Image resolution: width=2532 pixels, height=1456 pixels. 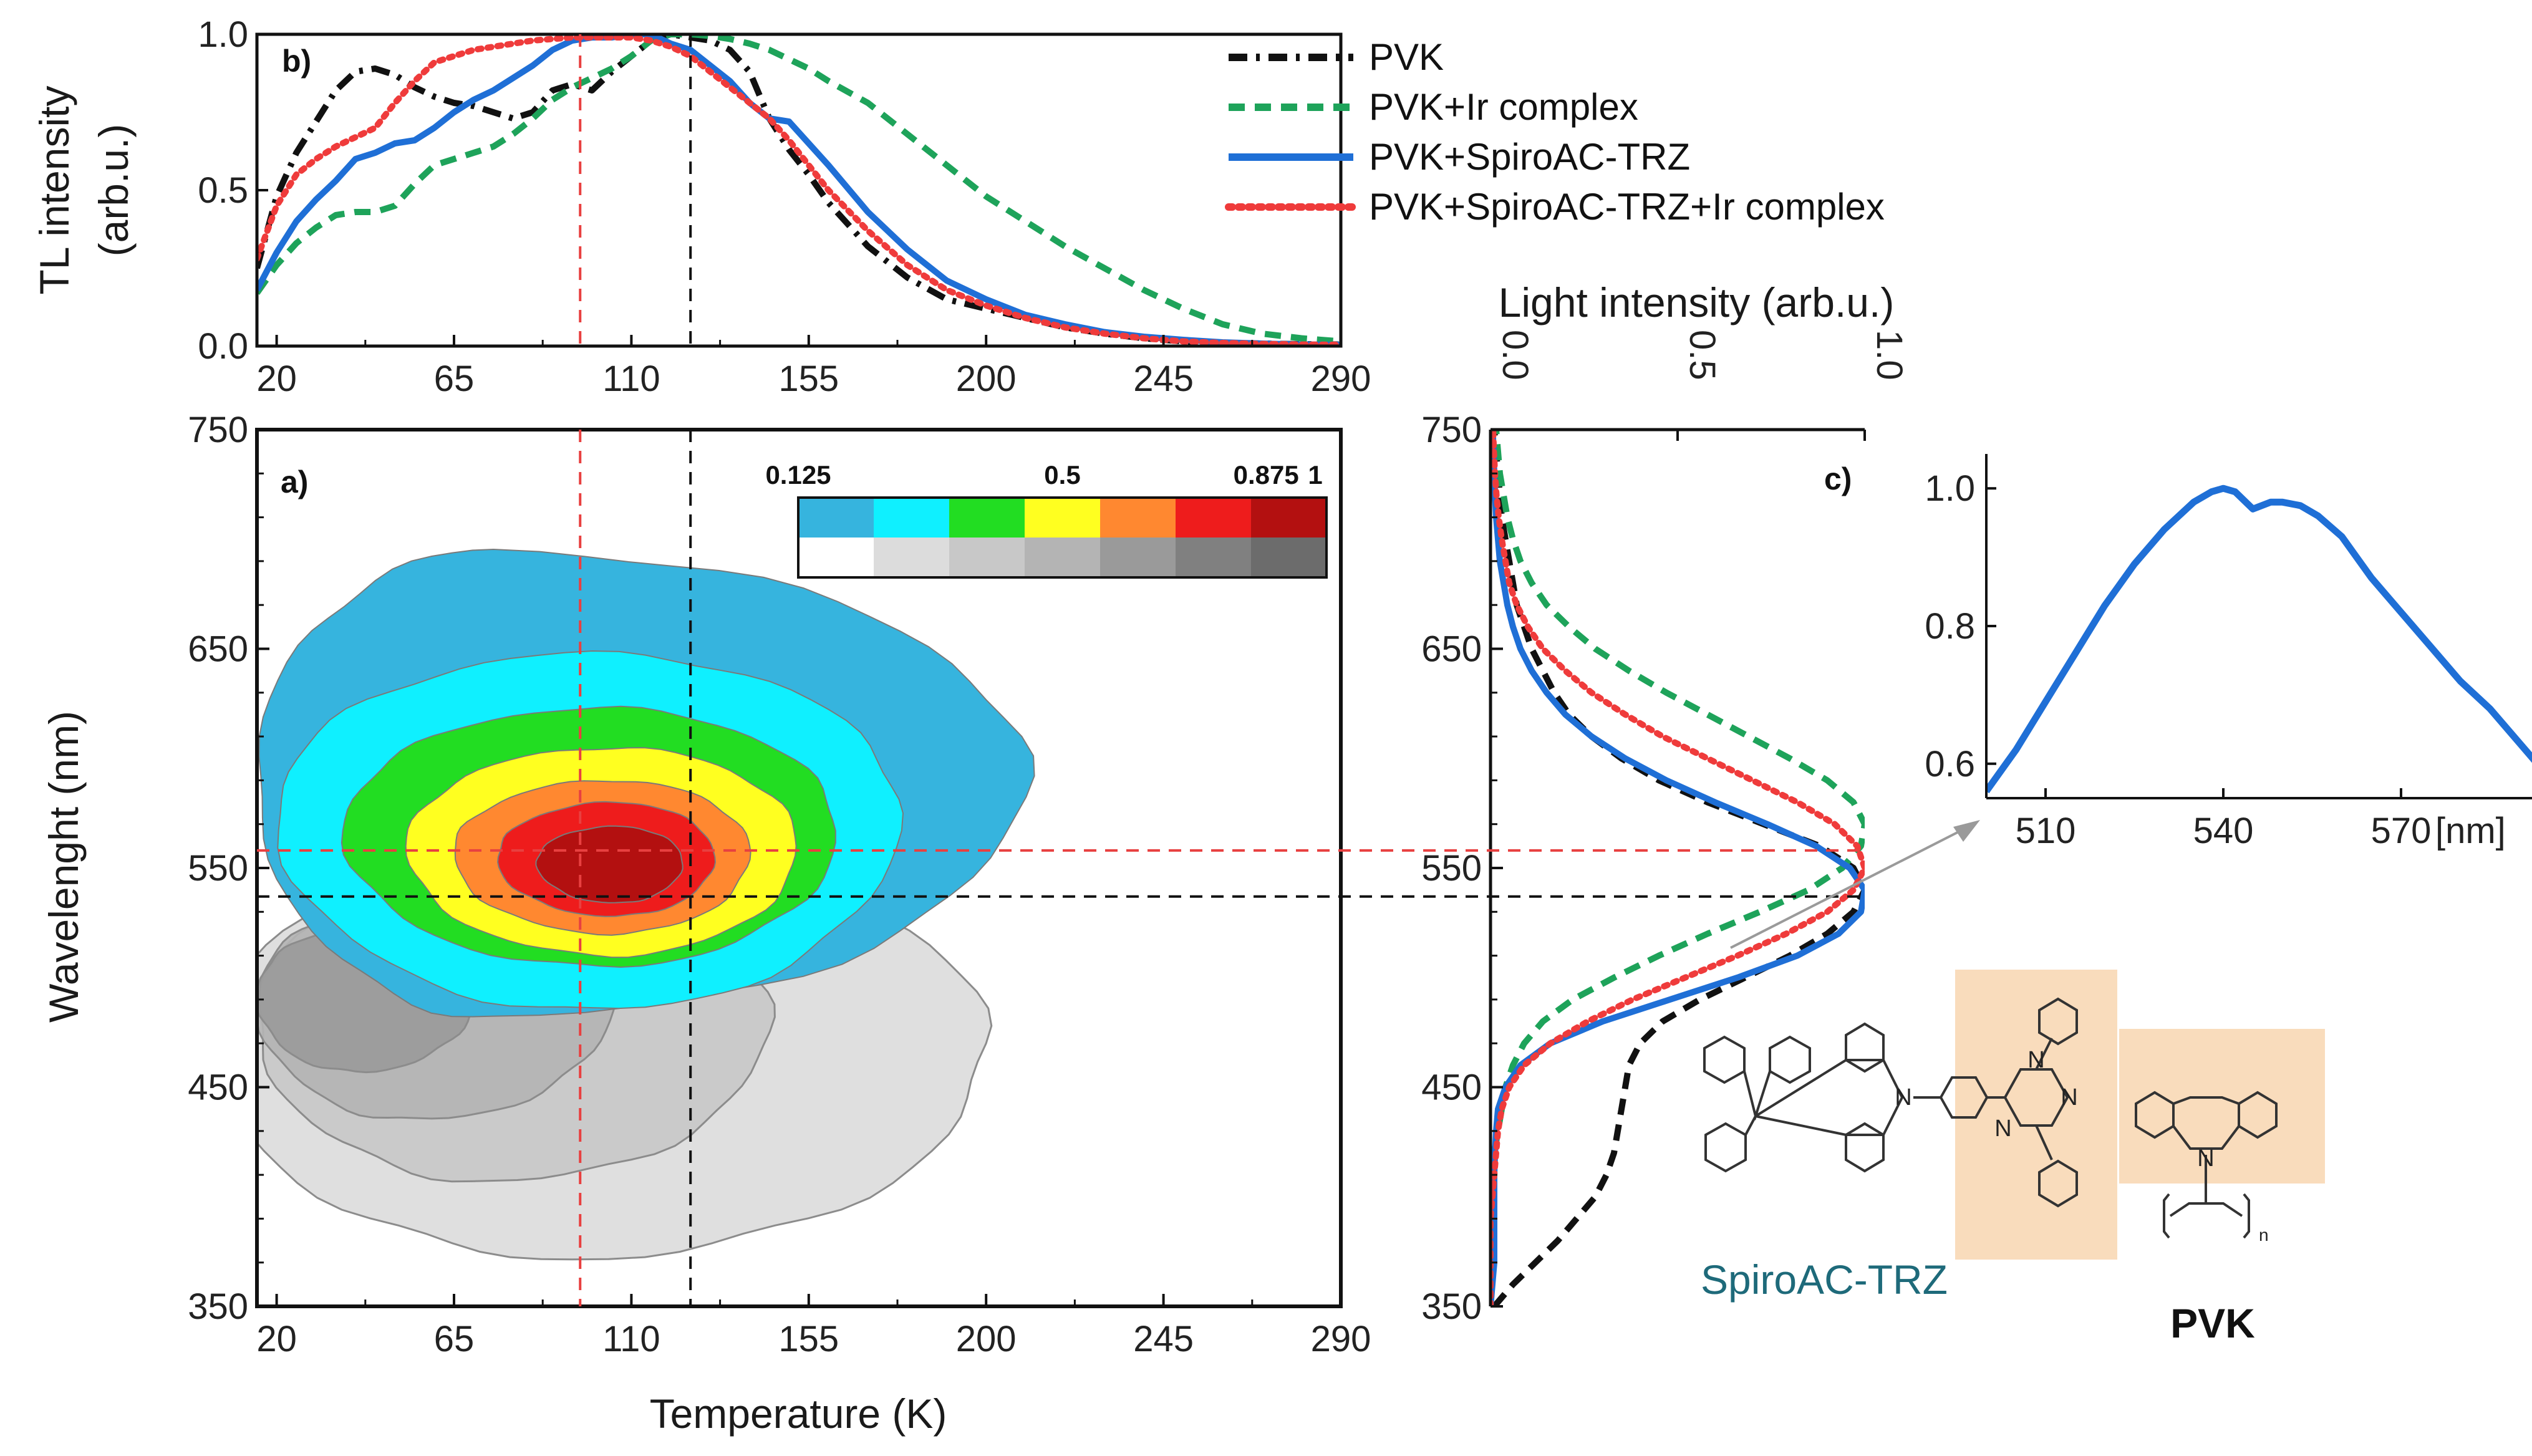 I want to click on molecule-structures: N N N N N n SpiroAC-TRZ PVK, so click(x=2013, y=1158).